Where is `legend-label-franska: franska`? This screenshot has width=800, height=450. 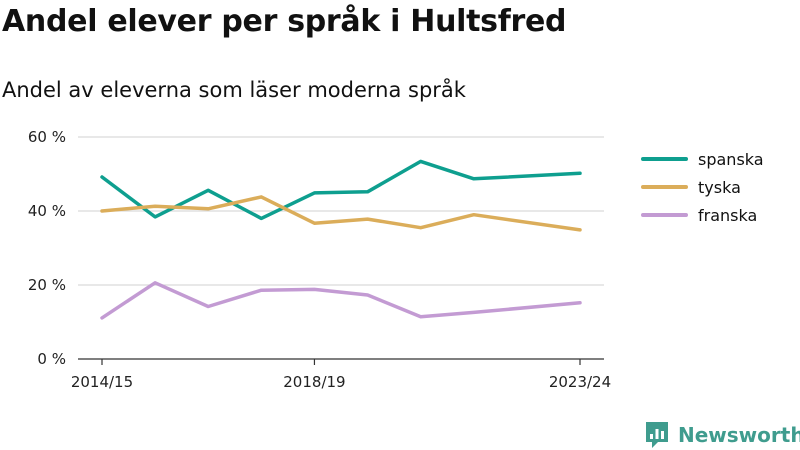 legend-label-franska: franska is located at coordinates (727, 215).